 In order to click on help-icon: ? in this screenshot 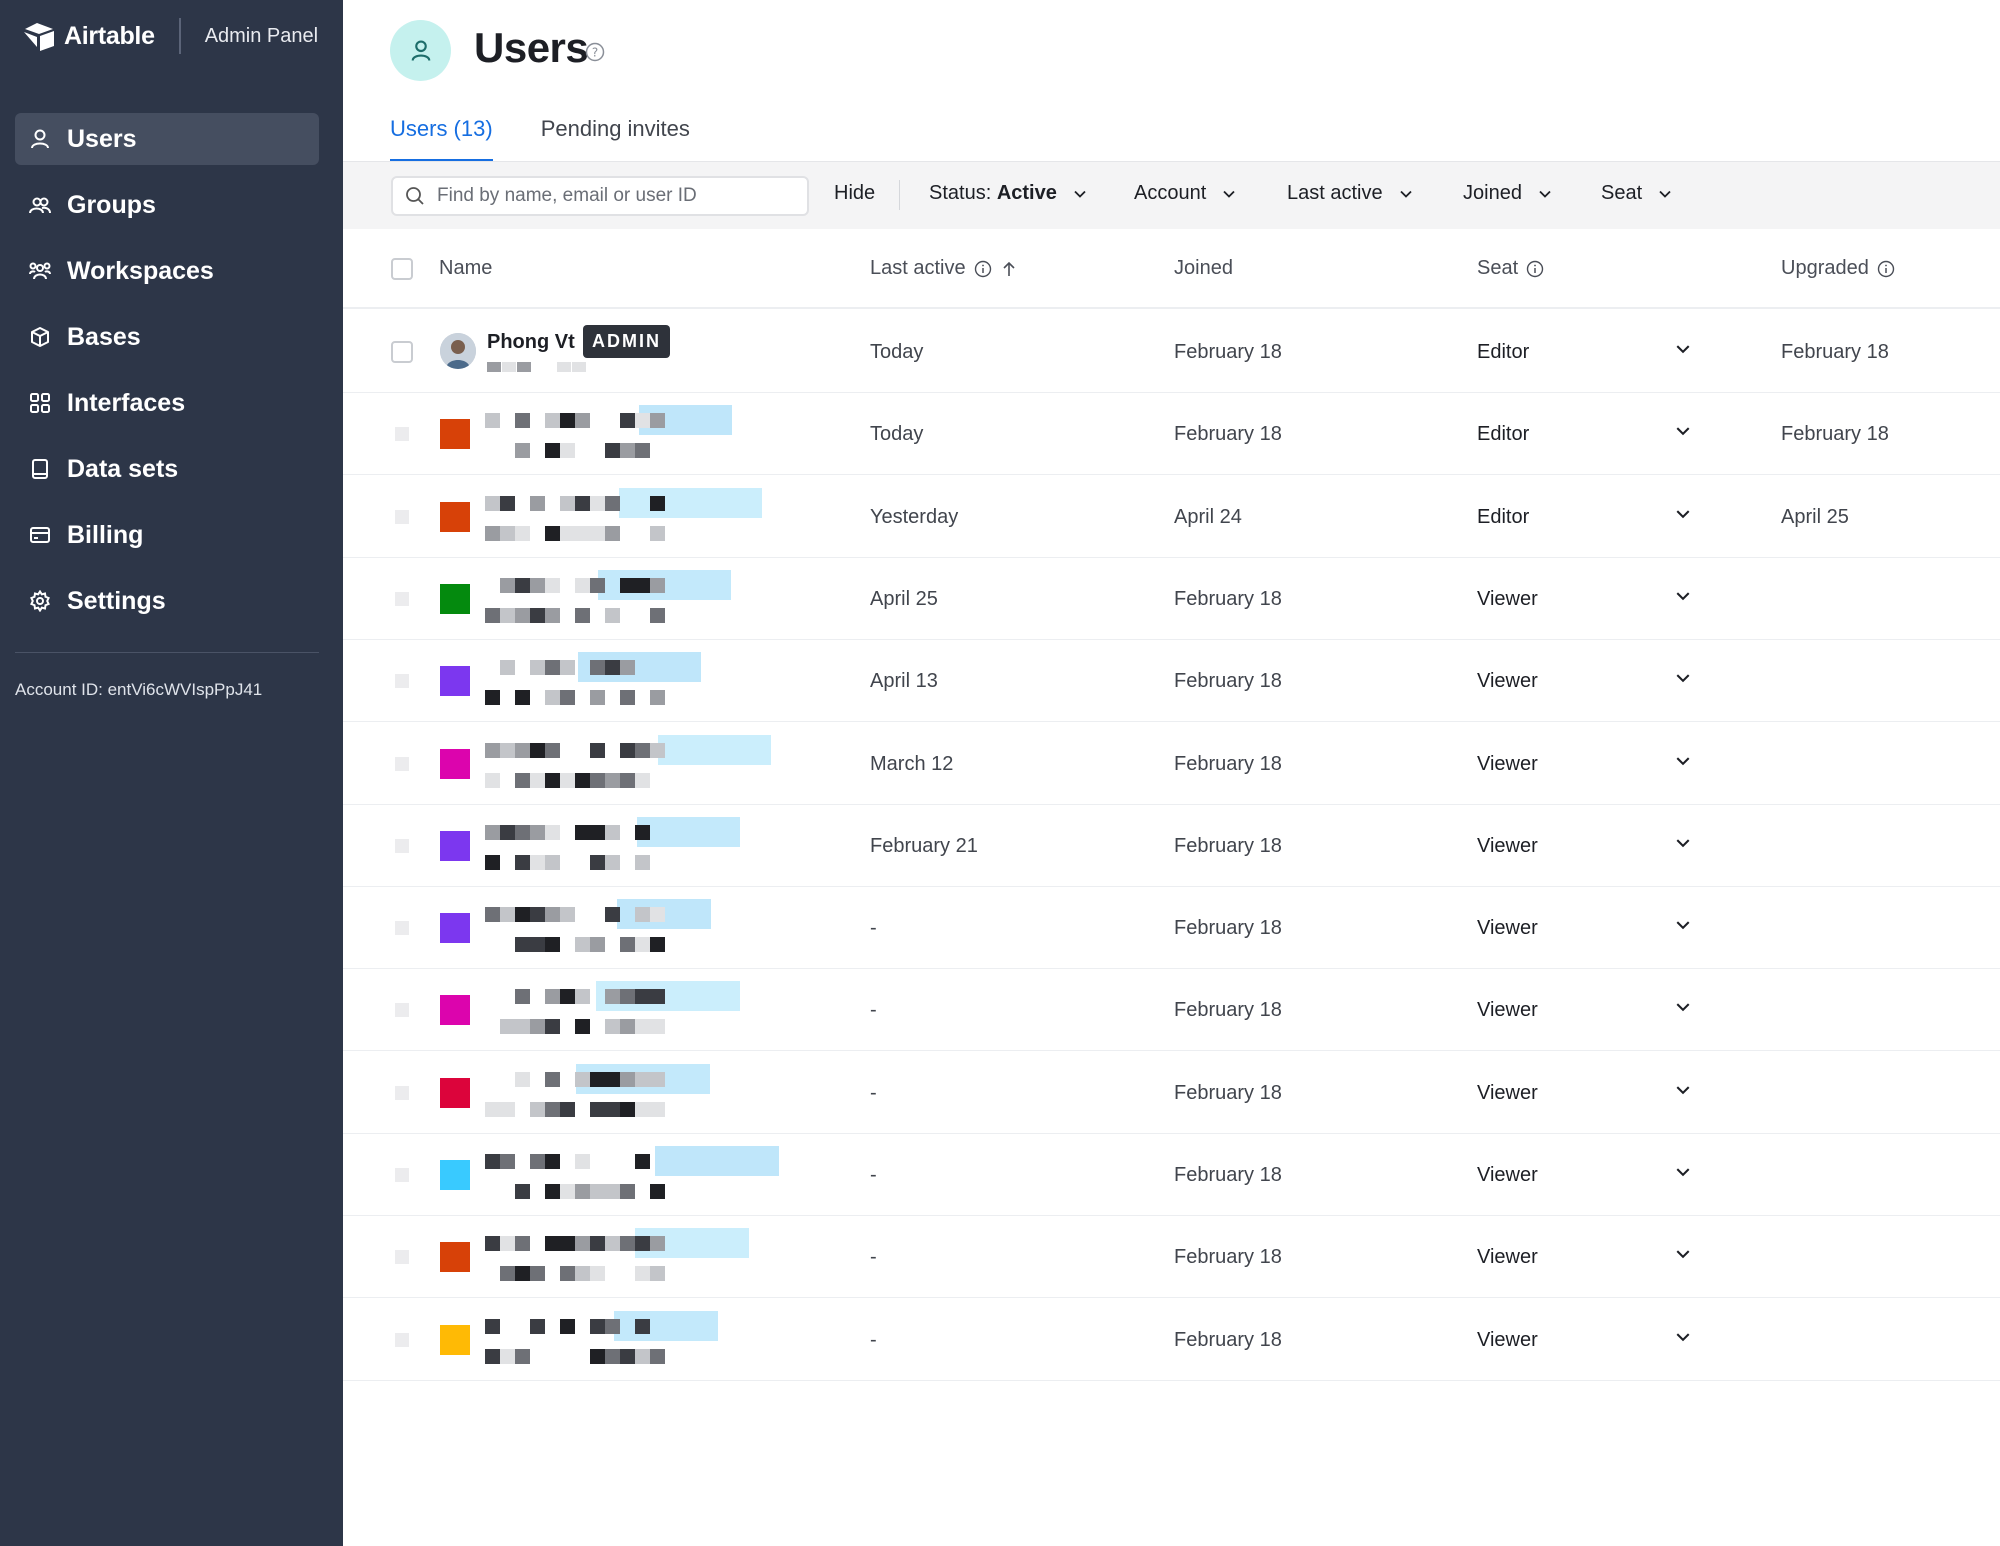, I will do `click(595, 54)`.